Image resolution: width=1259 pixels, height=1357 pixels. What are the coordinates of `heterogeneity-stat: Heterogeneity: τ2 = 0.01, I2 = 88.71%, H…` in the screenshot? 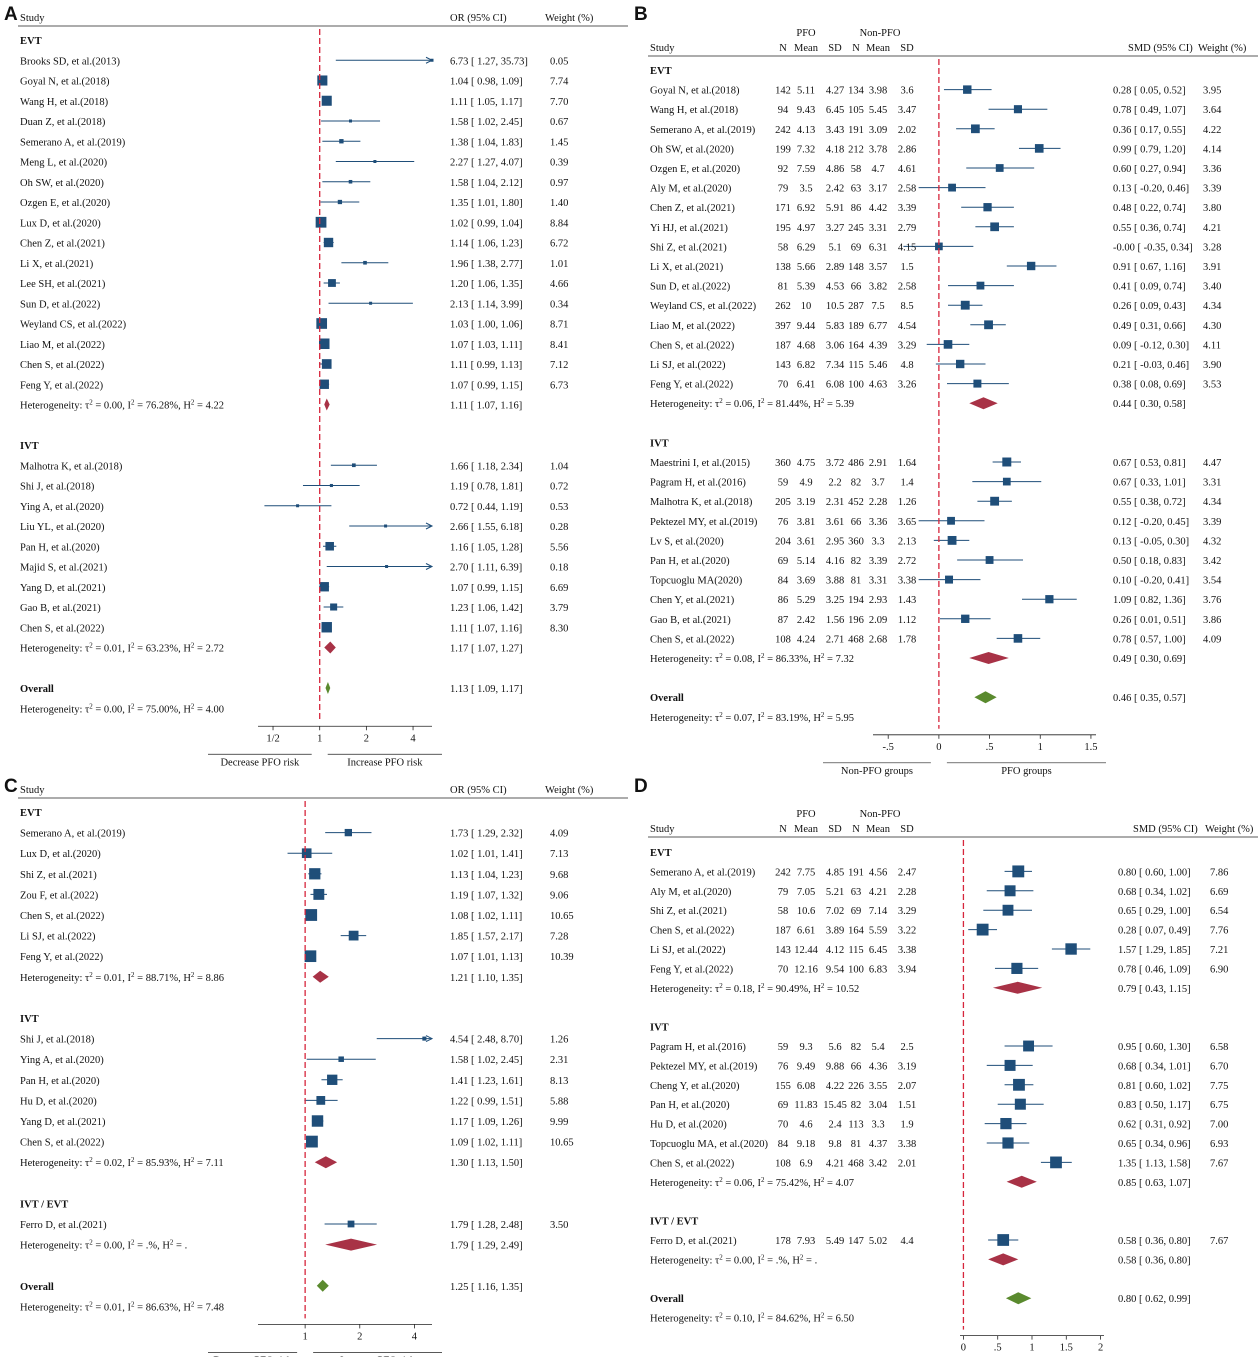 It's located at (122, 977).